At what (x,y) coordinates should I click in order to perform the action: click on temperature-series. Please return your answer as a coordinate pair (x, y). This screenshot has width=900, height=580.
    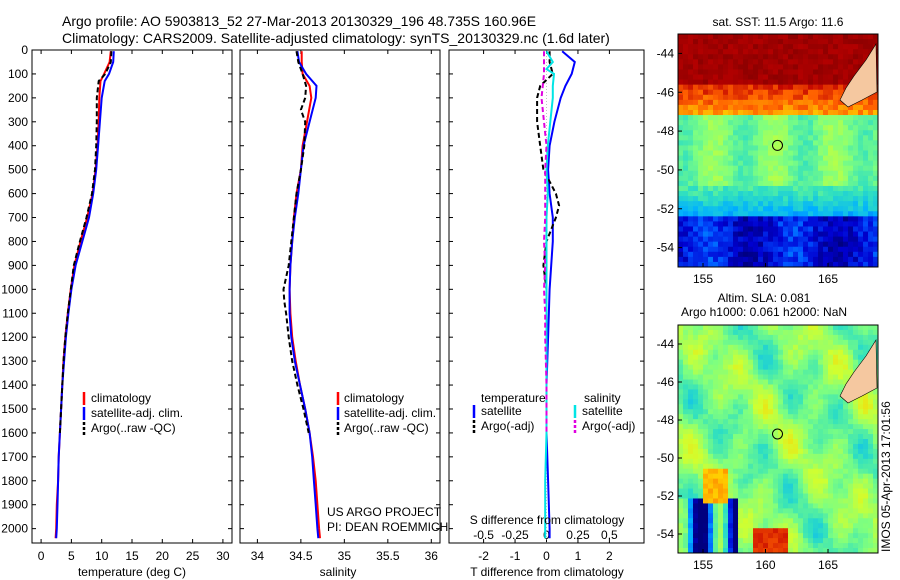
    Looking at the image, I should click on (84, 295).